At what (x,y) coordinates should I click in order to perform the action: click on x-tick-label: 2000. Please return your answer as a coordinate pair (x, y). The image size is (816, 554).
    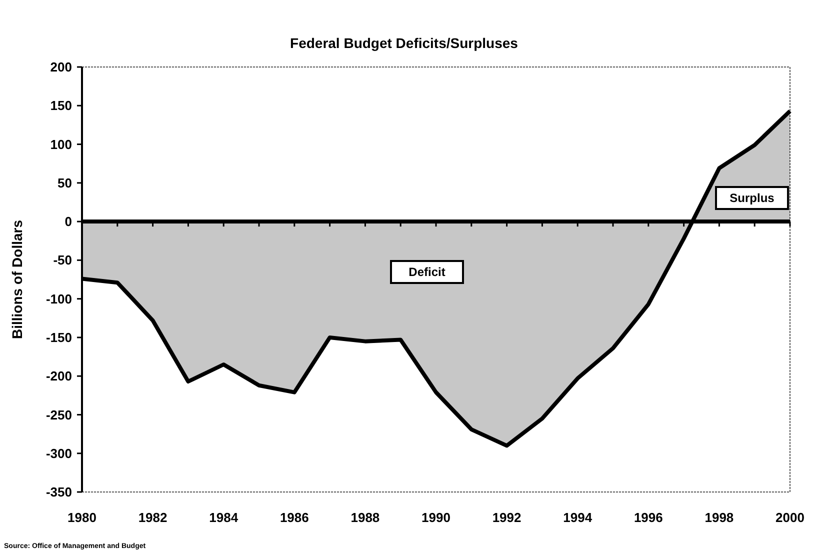
    Looking at the image, I should click on (790, 517).